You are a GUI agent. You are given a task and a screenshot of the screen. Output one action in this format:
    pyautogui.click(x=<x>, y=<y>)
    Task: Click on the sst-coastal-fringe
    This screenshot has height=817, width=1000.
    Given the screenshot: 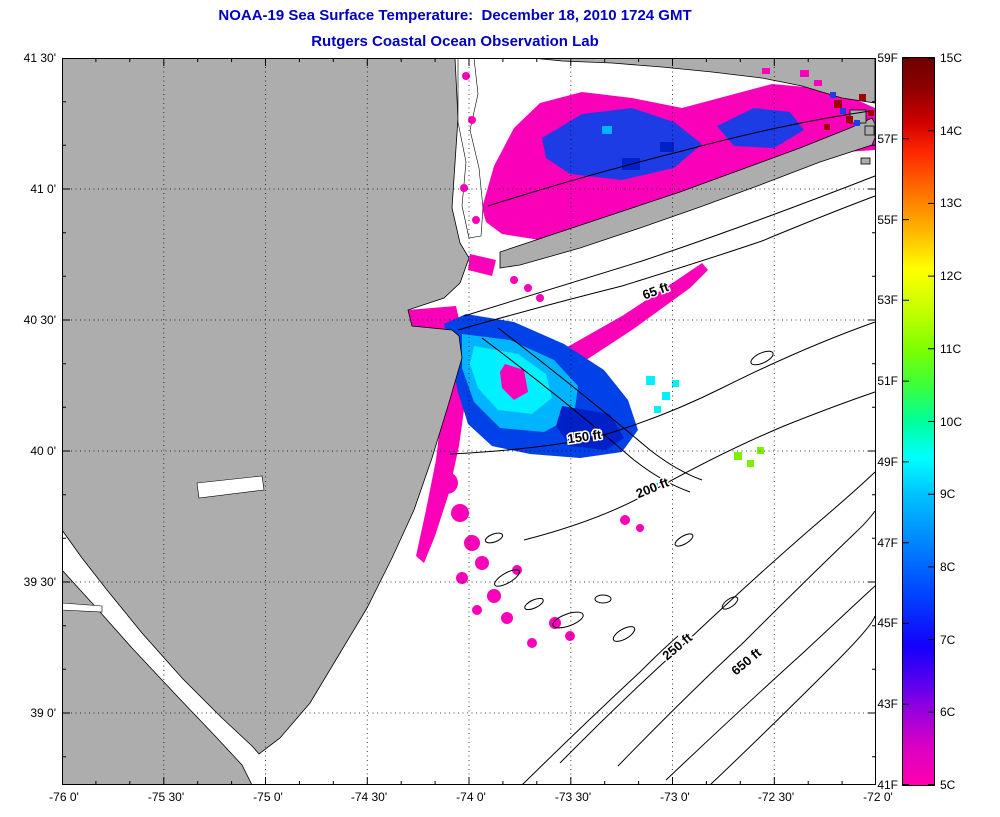 What is the action you would take?
    pyautogui.click(x=441, y=449)
    